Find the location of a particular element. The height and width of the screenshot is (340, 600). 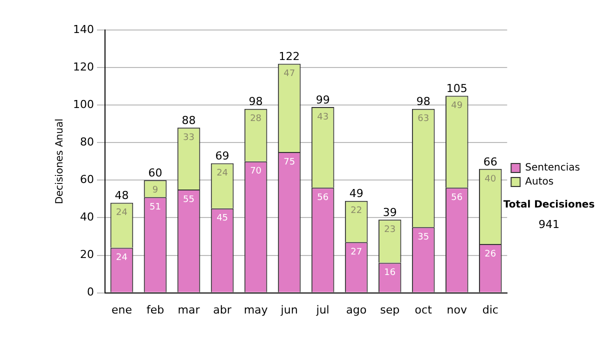

data-label: 43 is located at coordinates (323, 117).